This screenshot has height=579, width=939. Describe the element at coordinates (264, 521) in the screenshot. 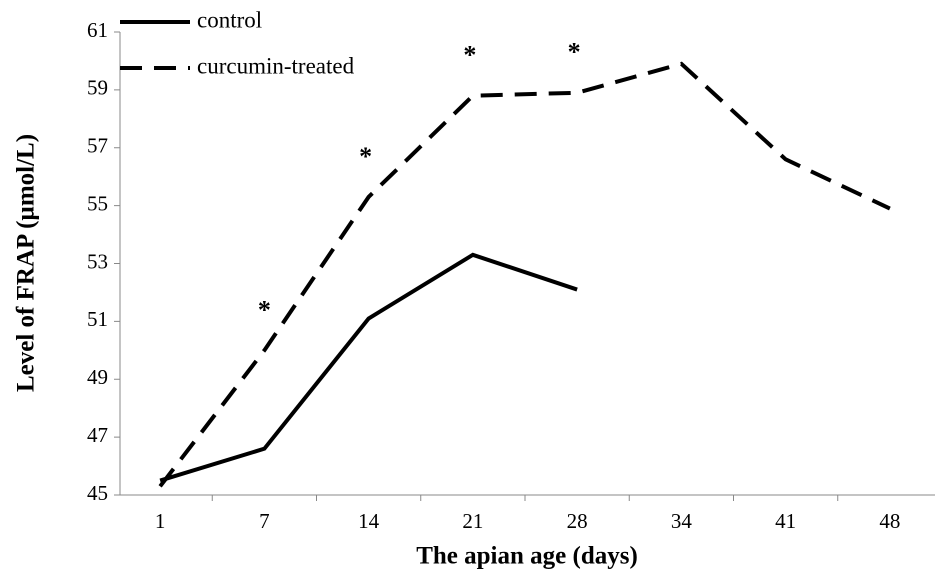

I see `x-tick-label: 7` at that location.